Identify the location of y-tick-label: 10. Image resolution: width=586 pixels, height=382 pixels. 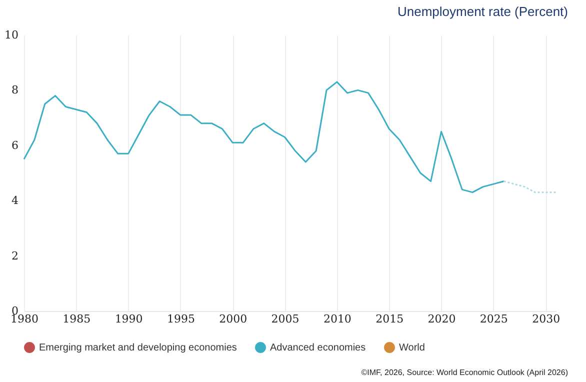
(11, 35).